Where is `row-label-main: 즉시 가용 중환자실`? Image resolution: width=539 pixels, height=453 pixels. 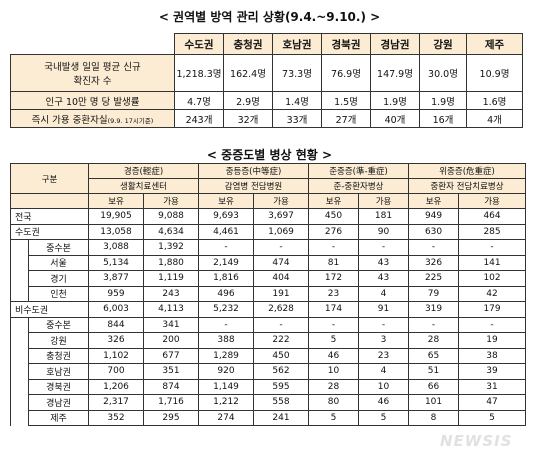 row-label-main: 즉시 가용 중환자실 is located at coordinates (69, 120).